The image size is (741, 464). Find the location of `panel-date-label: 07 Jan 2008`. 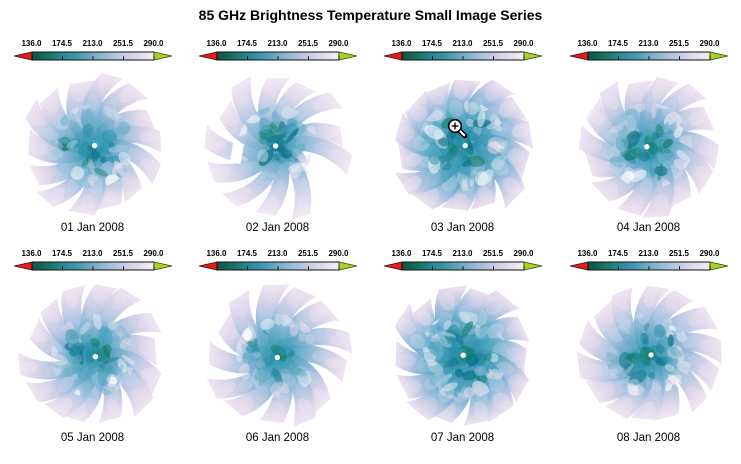

panel-date-label: 07 Jan 2008 is located at coordinates (462, 438).